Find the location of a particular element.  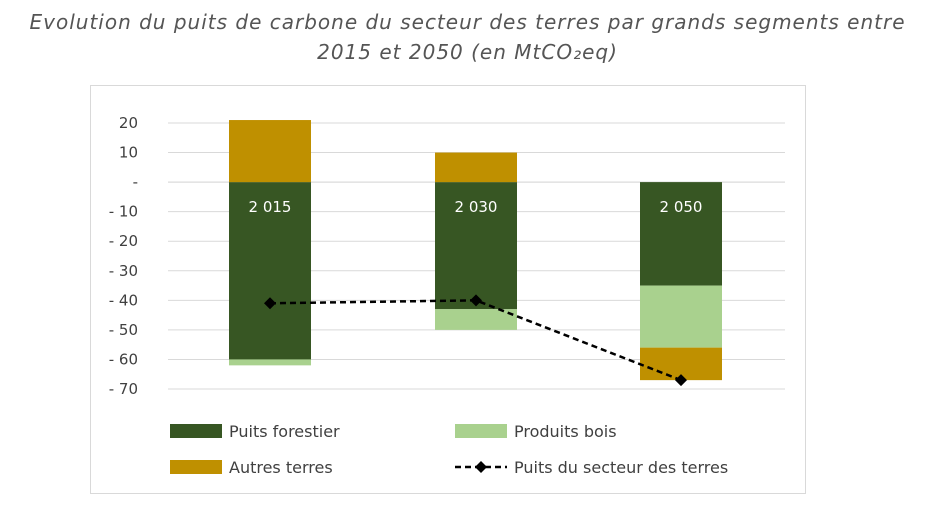

y-tick-label: - 20 is located at coordinates (123, 241).